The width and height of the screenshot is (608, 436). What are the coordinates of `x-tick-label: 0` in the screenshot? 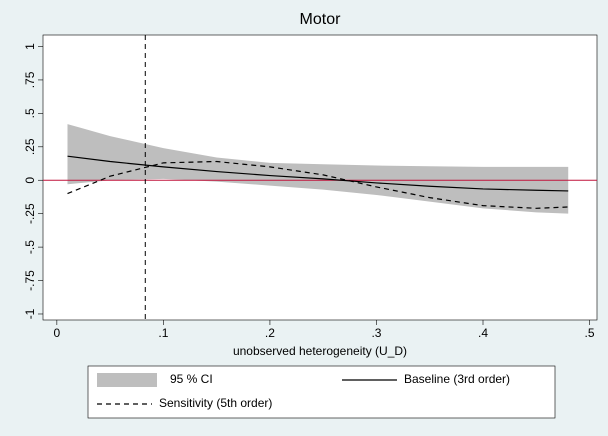 It's located at (57, 333).